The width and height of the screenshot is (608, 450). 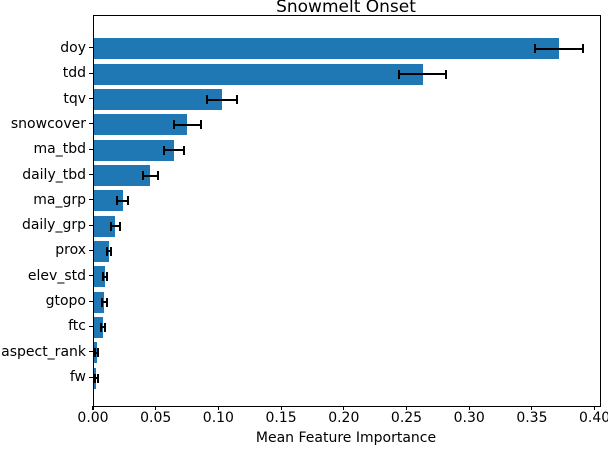 I want to click on y-tick-label-prox: prox, so click(x=70, y=250).